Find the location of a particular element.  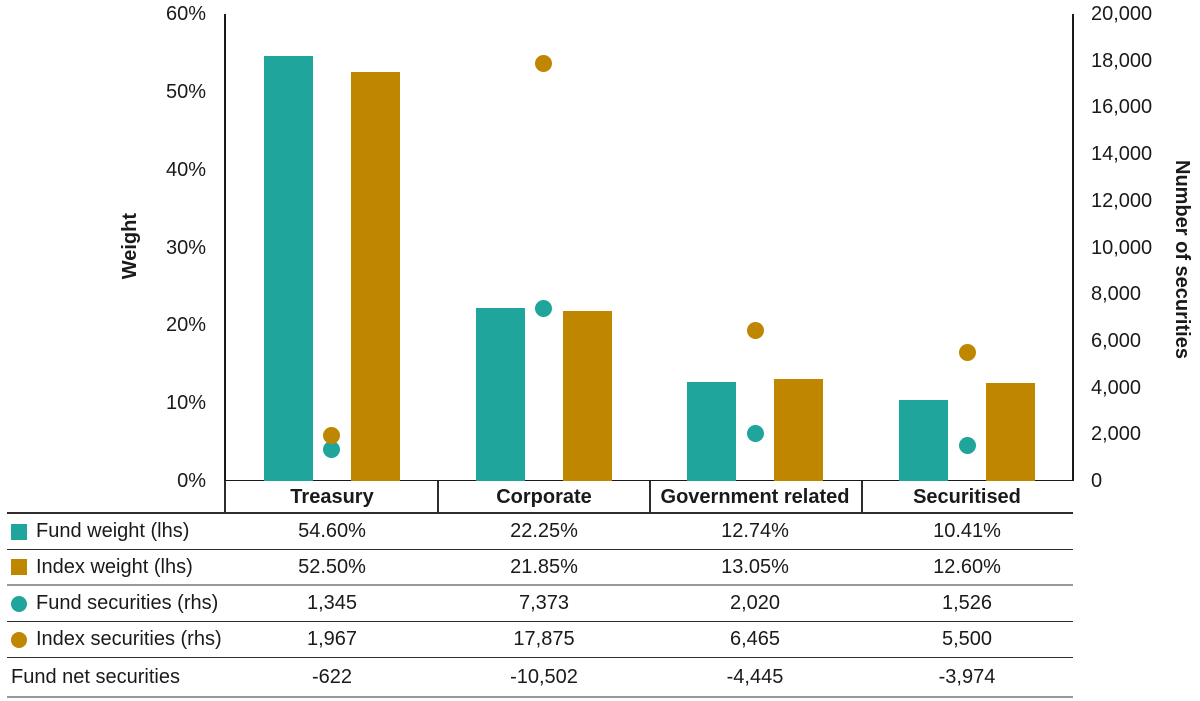

table-cell: 1,526 is located at coordinates (967, 603).